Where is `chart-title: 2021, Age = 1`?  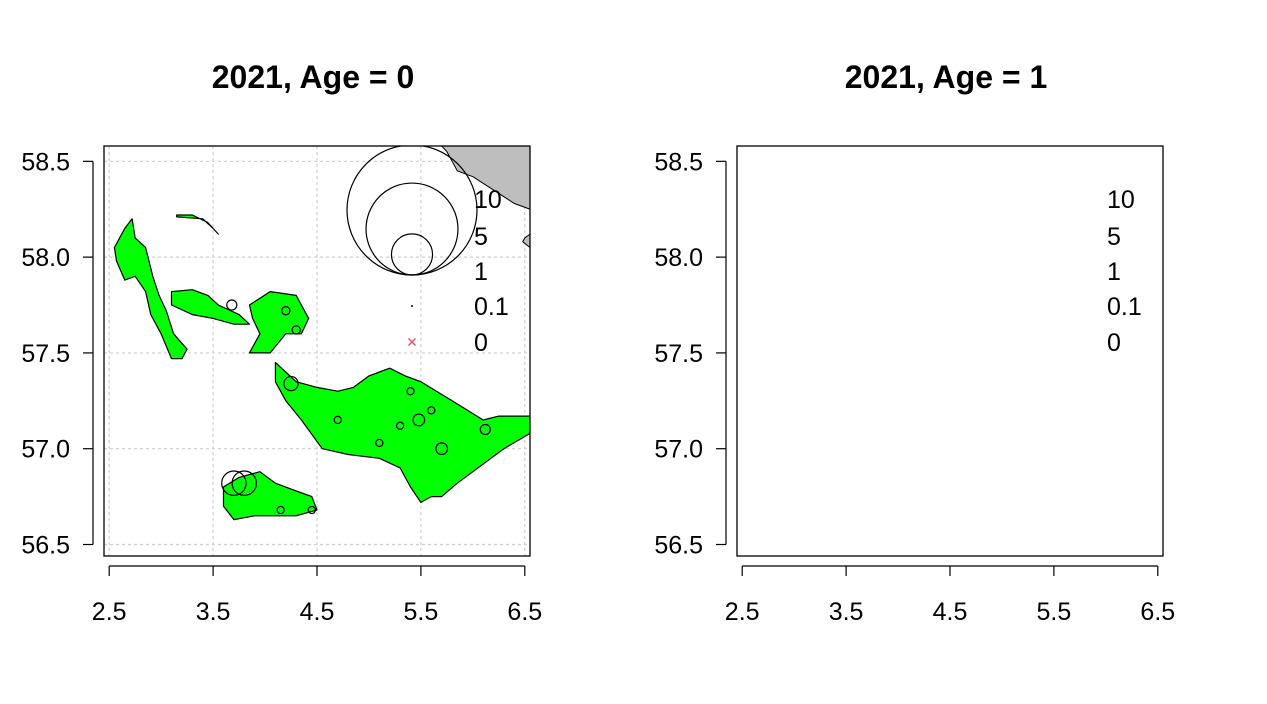
chart-title: 2021, Age = 1 is located at coordinates (946, 77).